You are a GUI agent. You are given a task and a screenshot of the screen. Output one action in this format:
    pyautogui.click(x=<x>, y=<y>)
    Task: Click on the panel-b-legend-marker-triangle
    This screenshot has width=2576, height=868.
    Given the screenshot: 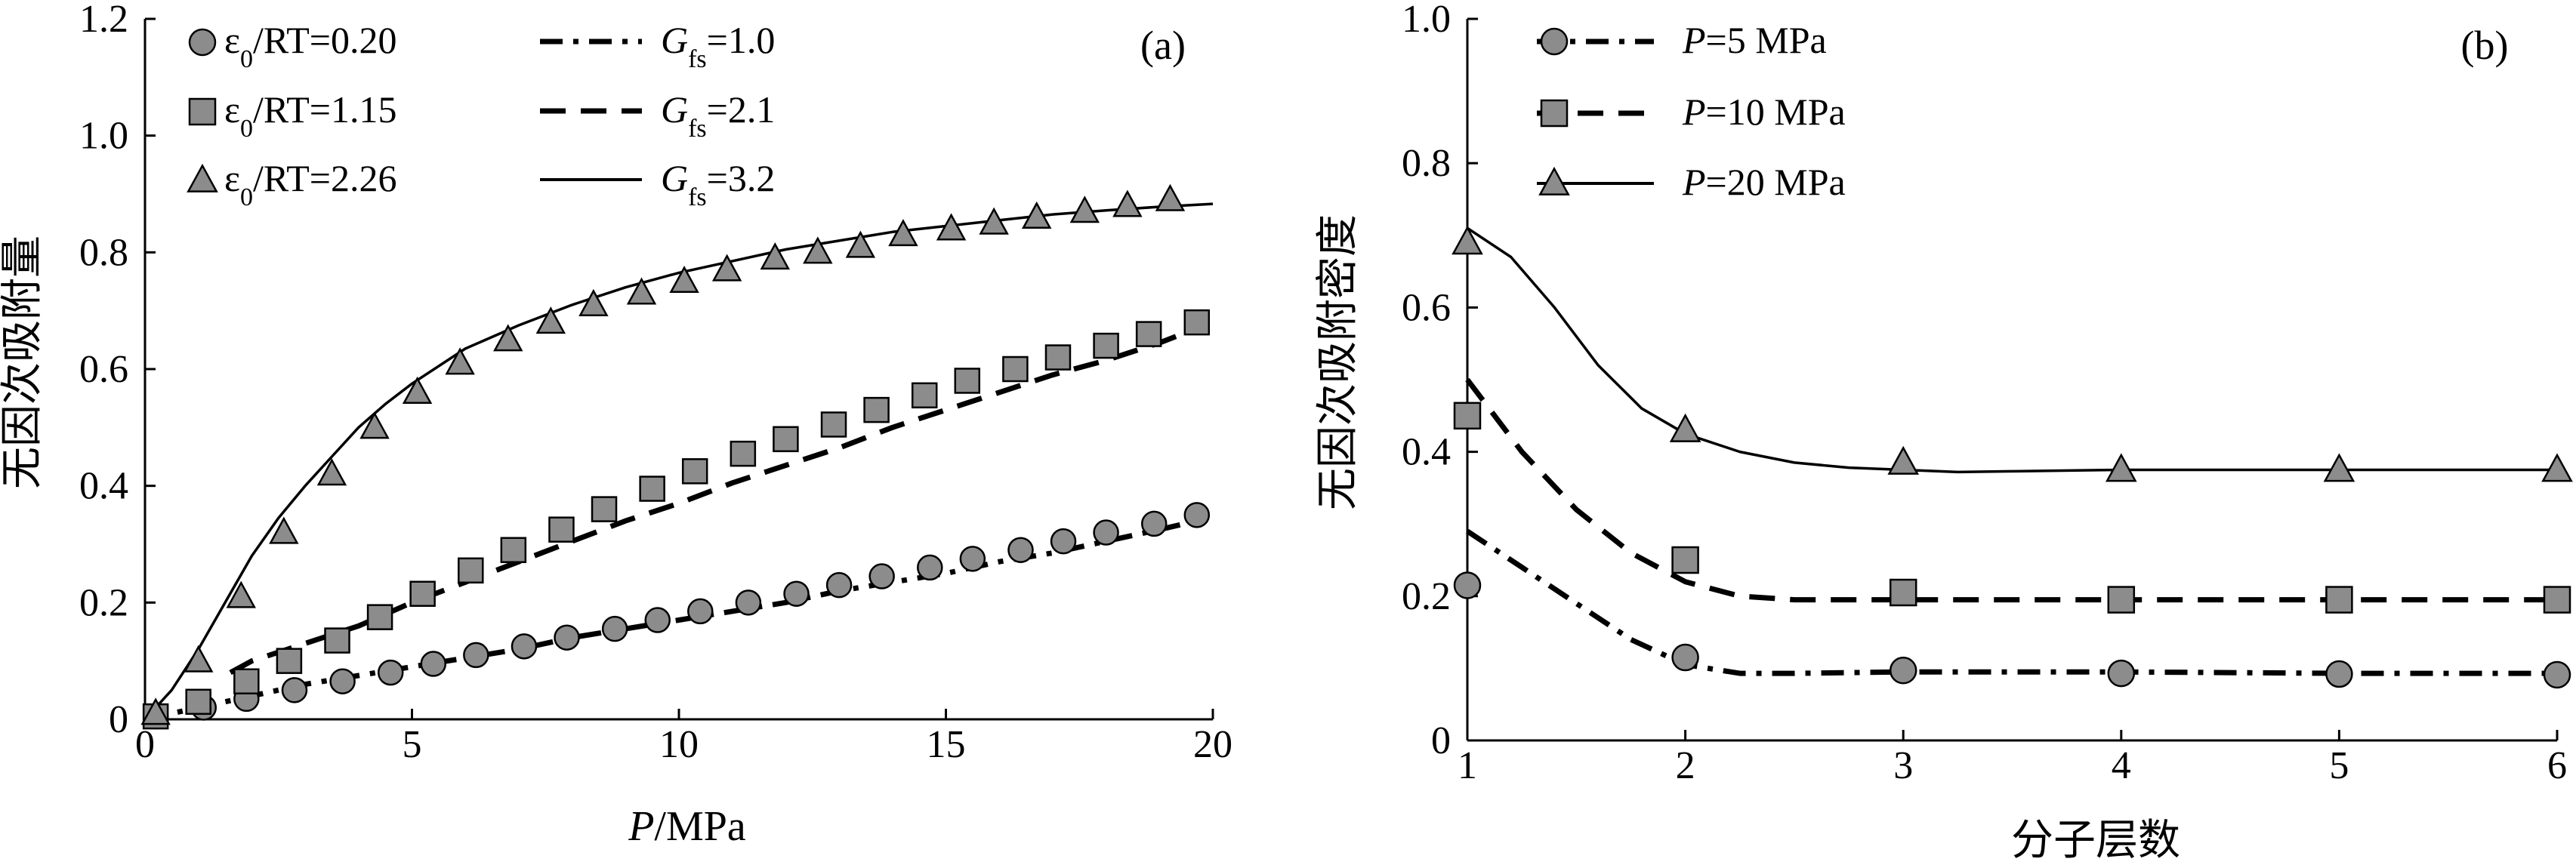 What is the action you would take?
    pyautogui.click(x=1554, y=180)
    